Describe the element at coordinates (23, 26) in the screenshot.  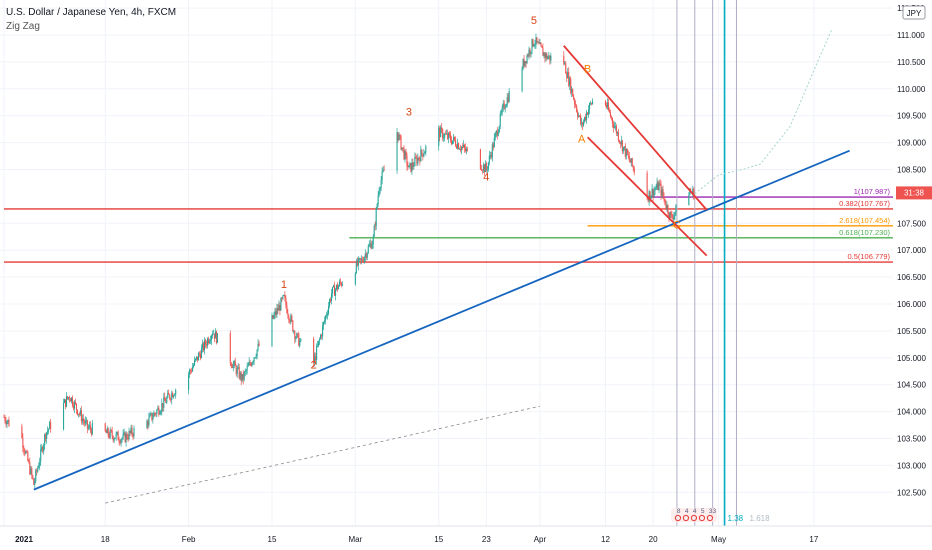
I see `indicator-name: Zig Zag` at that location.